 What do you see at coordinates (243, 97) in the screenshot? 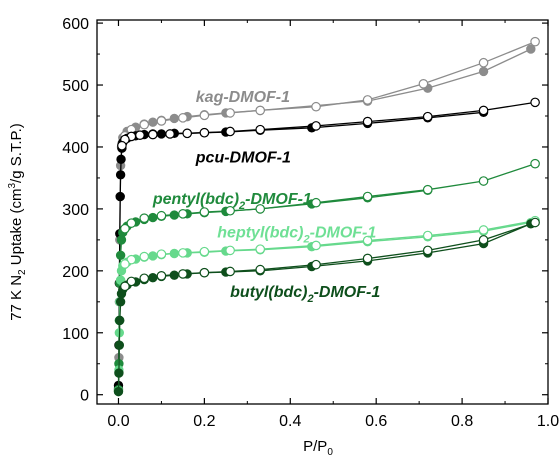
I see `series-label-0: kag-DMOF-1` at bounding box center [243, 97].